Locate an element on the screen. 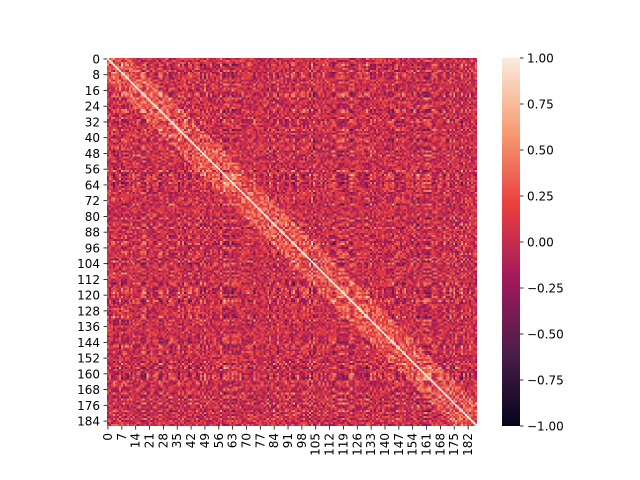 The height and width of the screenshot is (480, 640). y-tick-label: 136 is located at coordinates (88, 327).